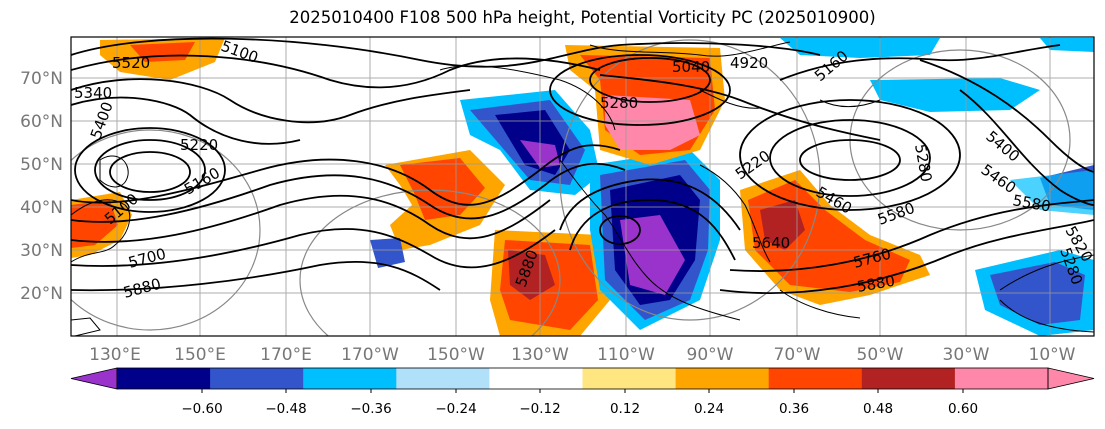 Image resolution: width=1105 pixels, height=429 pixels. Describe the element at coordinates (94, 378) in the screenshot. I see `colorbar-extend-low` at that location.